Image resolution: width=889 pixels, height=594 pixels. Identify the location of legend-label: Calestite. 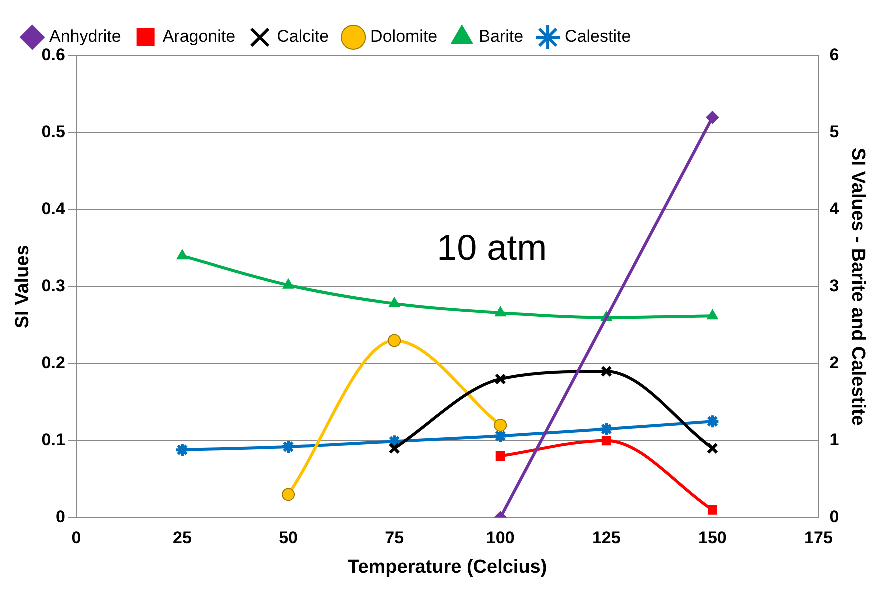
(598, 36).